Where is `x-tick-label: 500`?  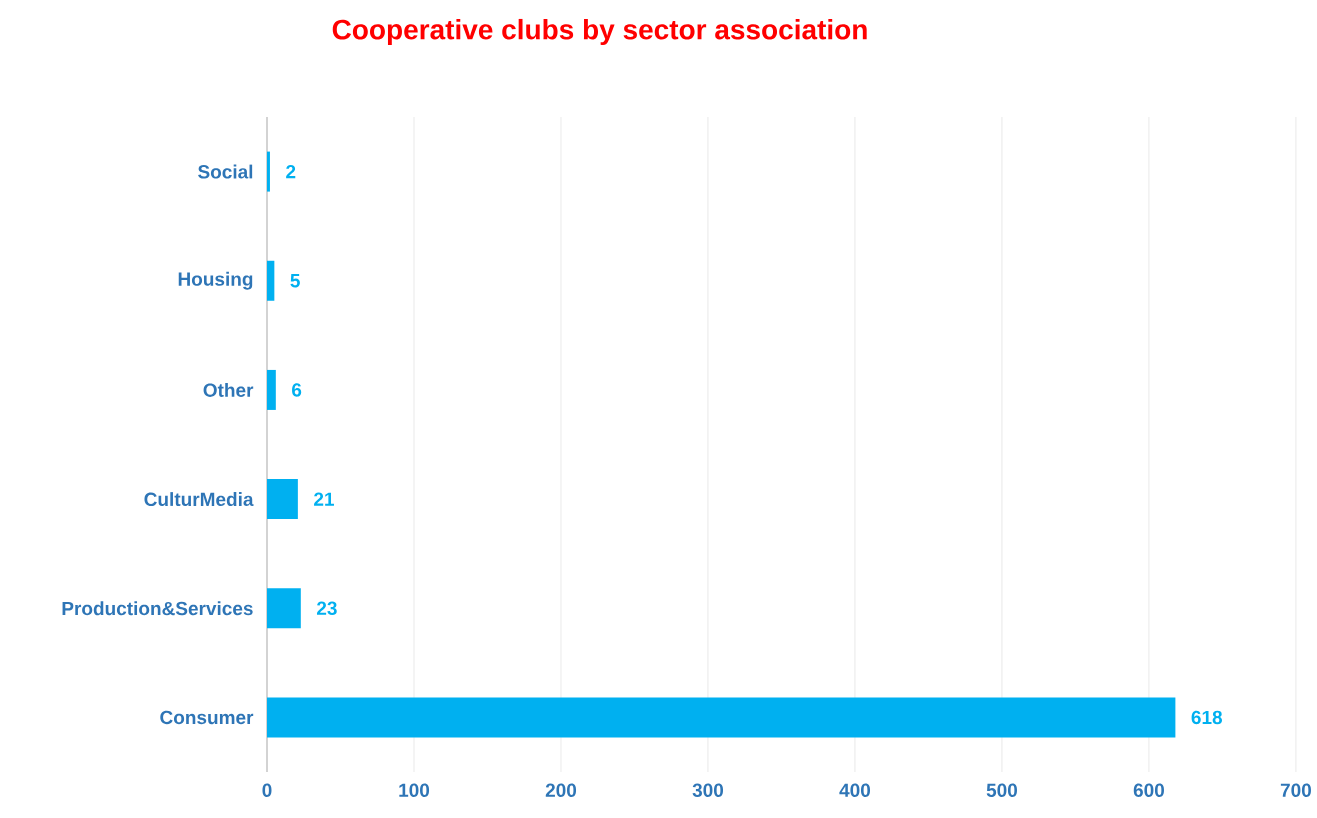 x-tick-label: 500 is located at coordinates (1001, 790).